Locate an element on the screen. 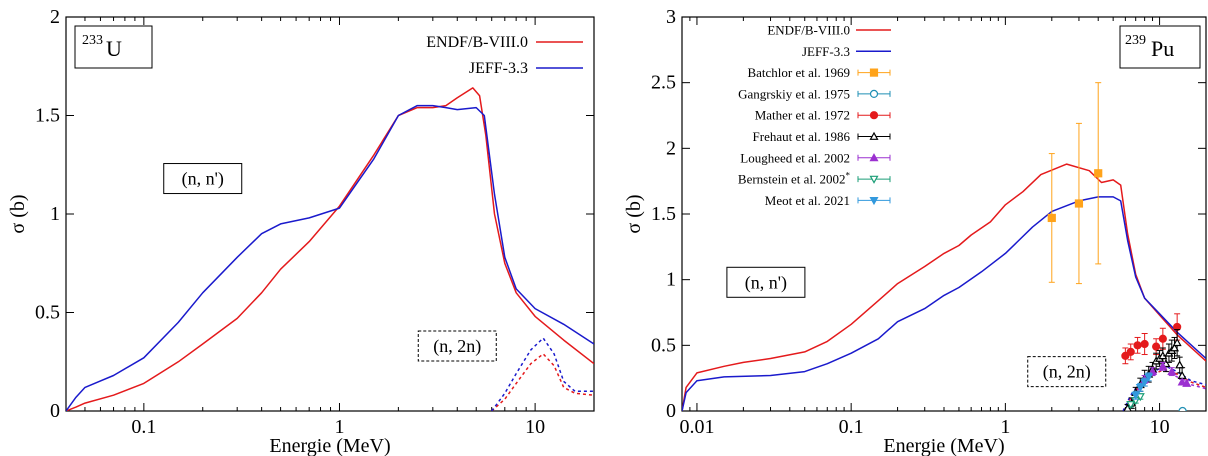 Image resolution: width=1208 pixels, height=456 pixels. isotope-symbol: Pu is located at coordinates (1162, 48).